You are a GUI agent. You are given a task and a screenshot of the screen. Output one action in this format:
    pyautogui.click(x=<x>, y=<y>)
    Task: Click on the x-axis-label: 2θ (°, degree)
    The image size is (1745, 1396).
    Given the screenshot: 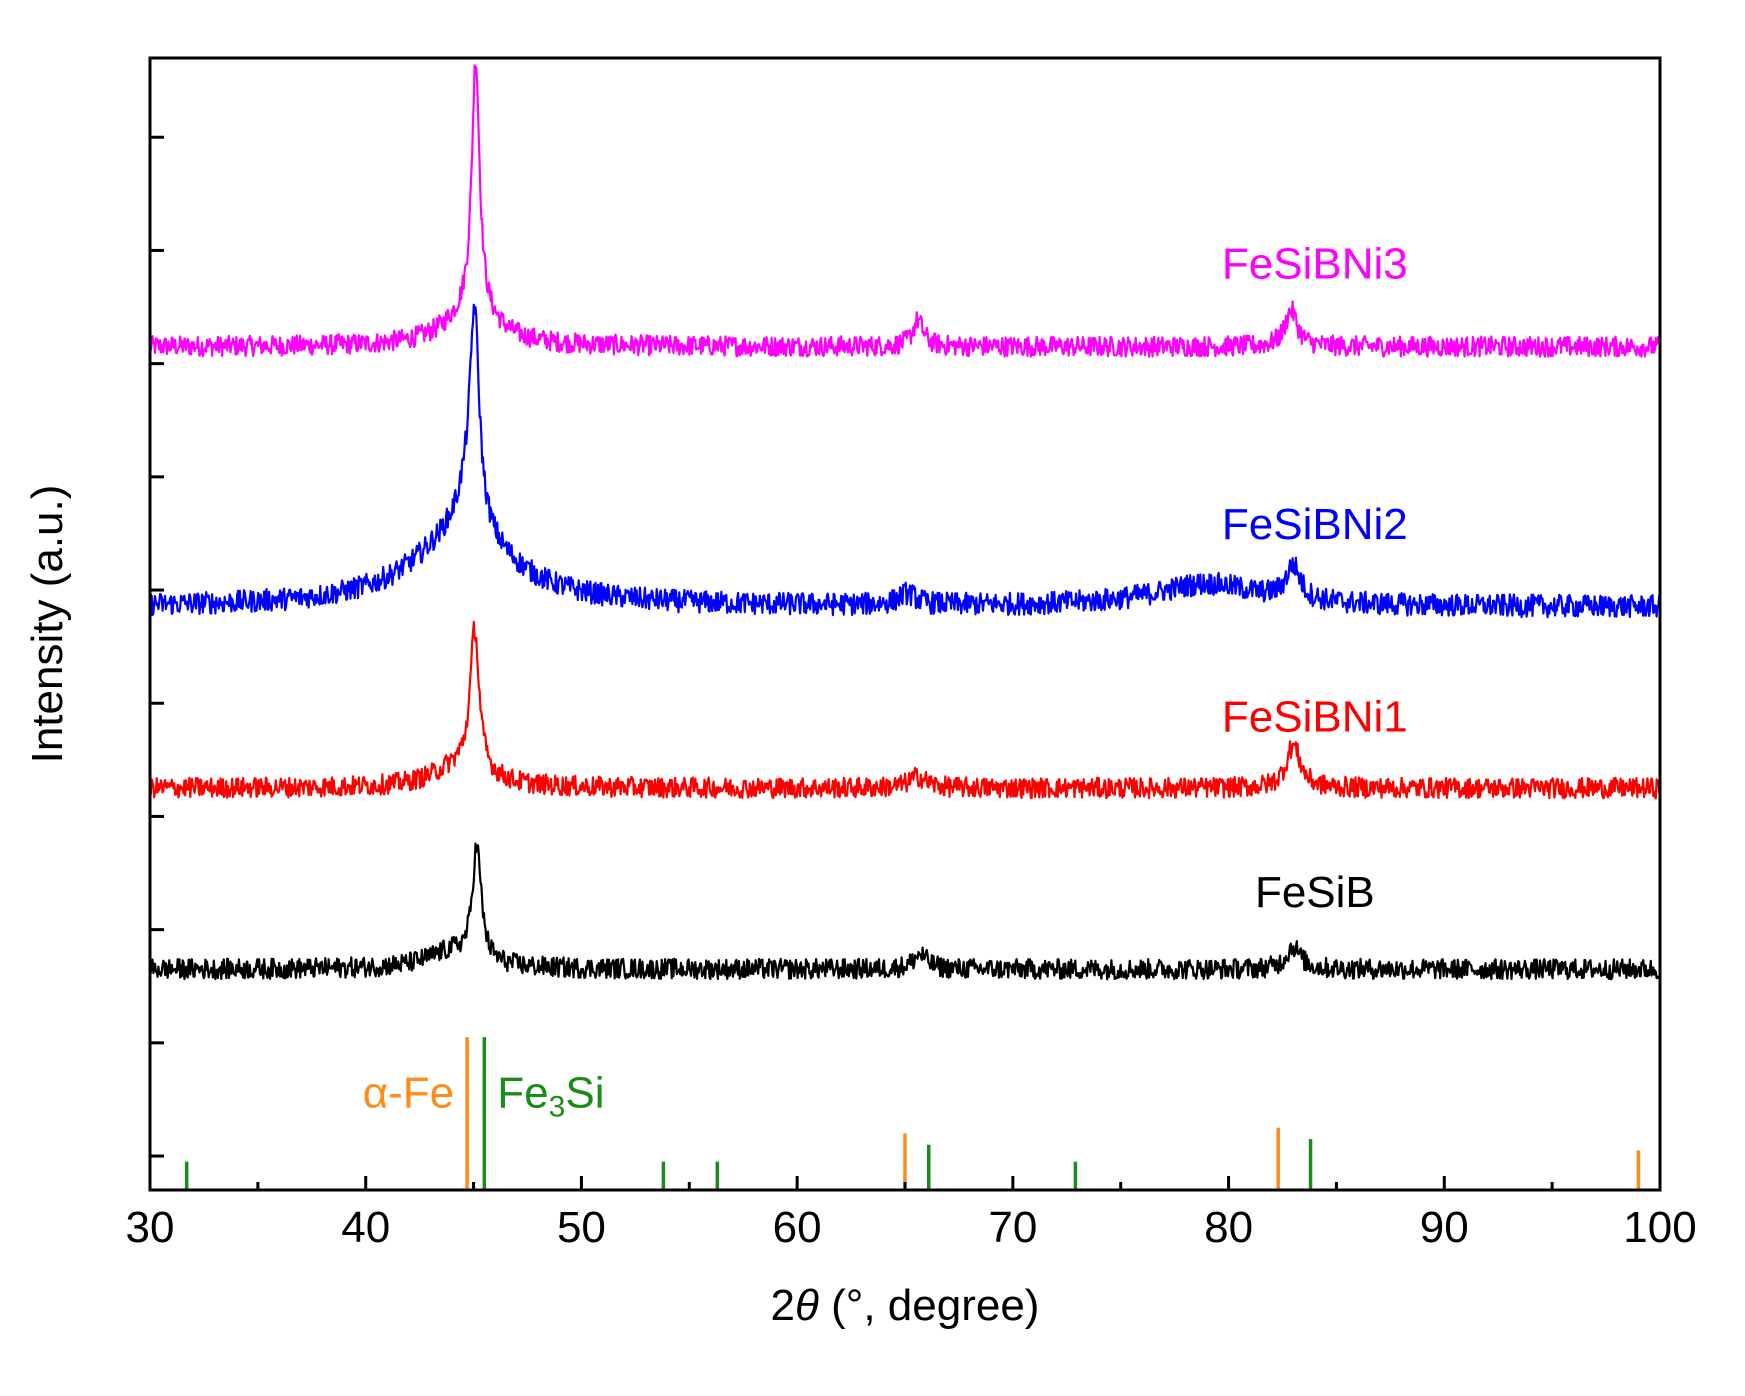 What is the action you would take?
    pyautogui.click(x=905, y=1305)
    